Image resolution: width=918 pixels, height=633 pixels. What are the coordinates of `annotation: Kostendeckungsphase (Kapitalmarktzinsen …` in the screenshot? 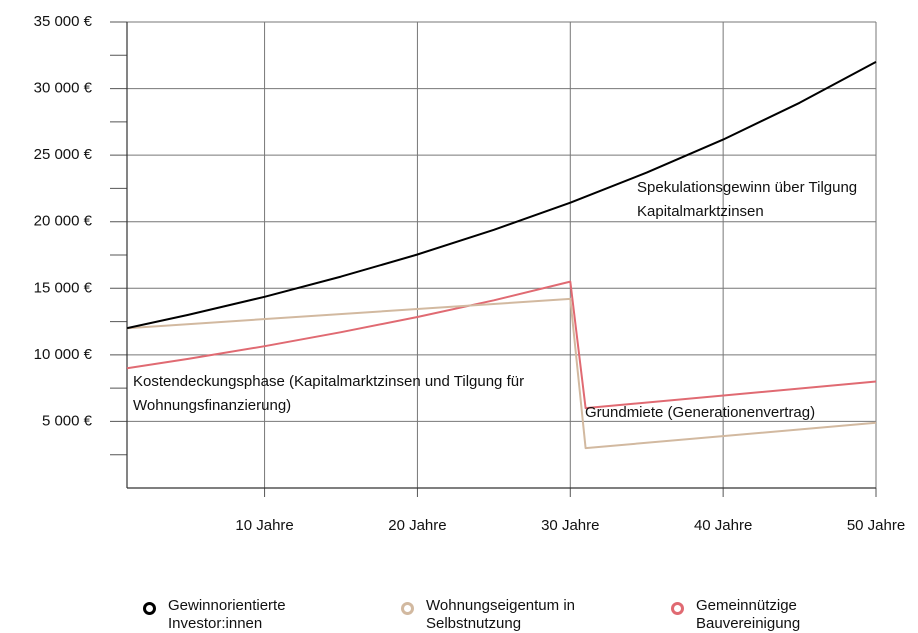 It's located at (329, 393).